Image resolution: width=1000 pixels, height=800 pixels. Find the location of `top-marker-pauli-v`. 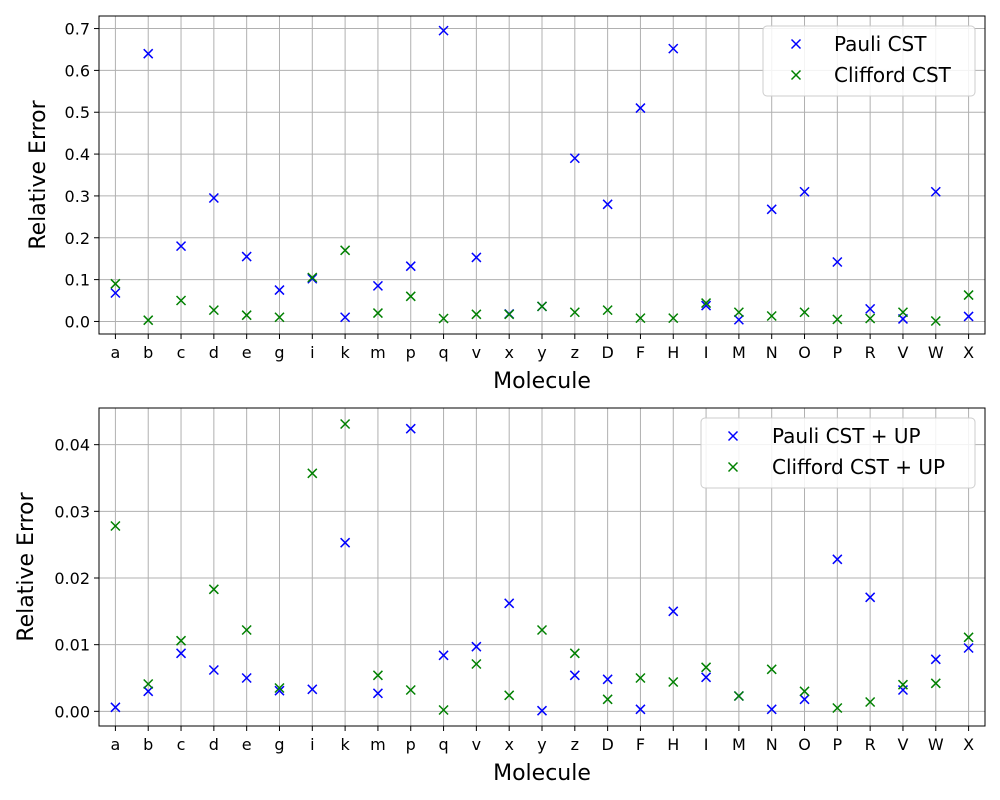

top-marker-pauli-v is located at coordinates (476, 257).